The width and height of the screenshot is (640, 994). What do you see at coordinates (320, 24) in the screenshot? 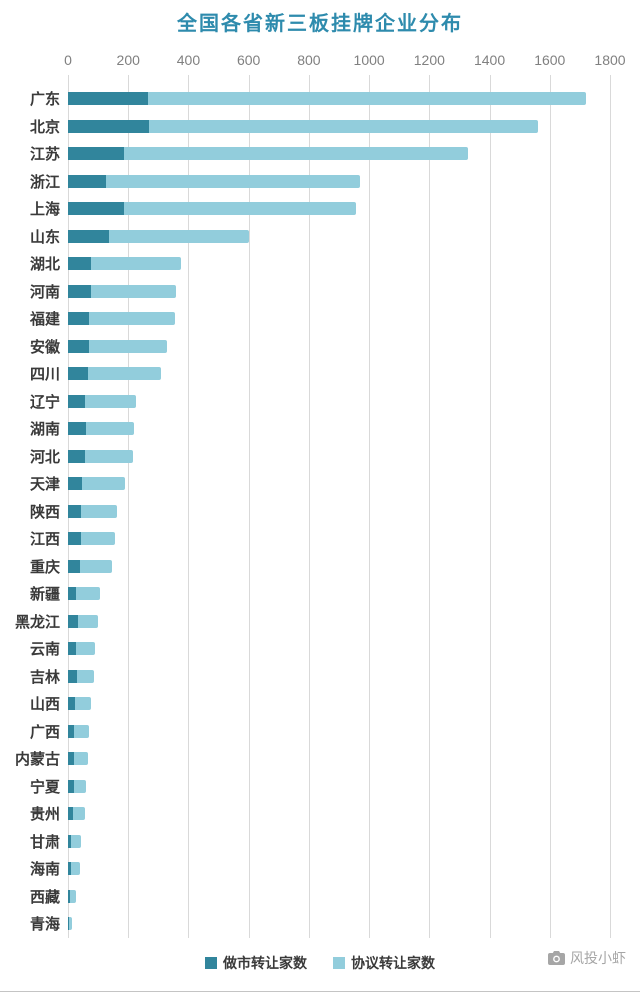
I see `chart-title: 全国各省新三板挂牌企业分布` at bounding box center [320, 24].